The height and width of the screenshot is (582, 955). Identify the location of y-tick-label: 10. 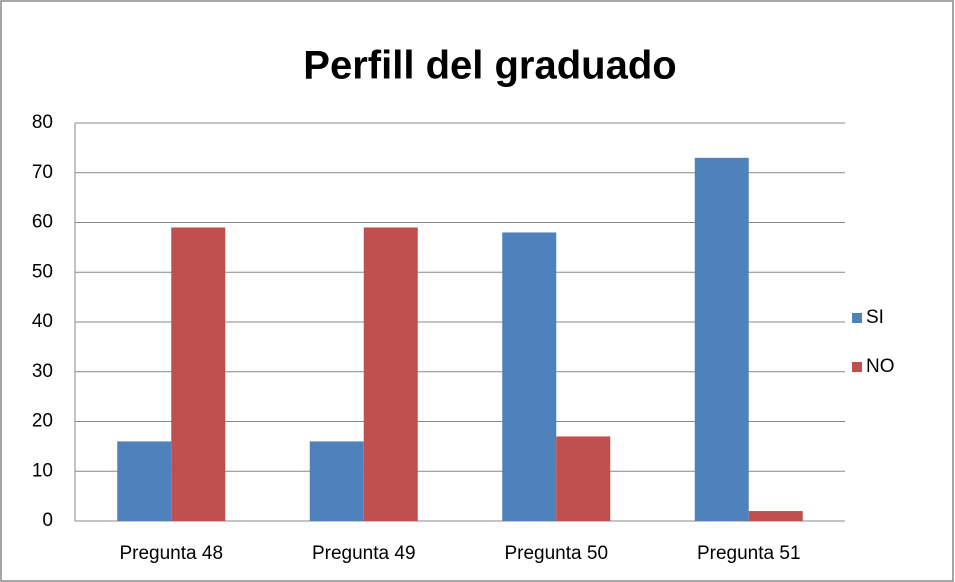
(42, 470).